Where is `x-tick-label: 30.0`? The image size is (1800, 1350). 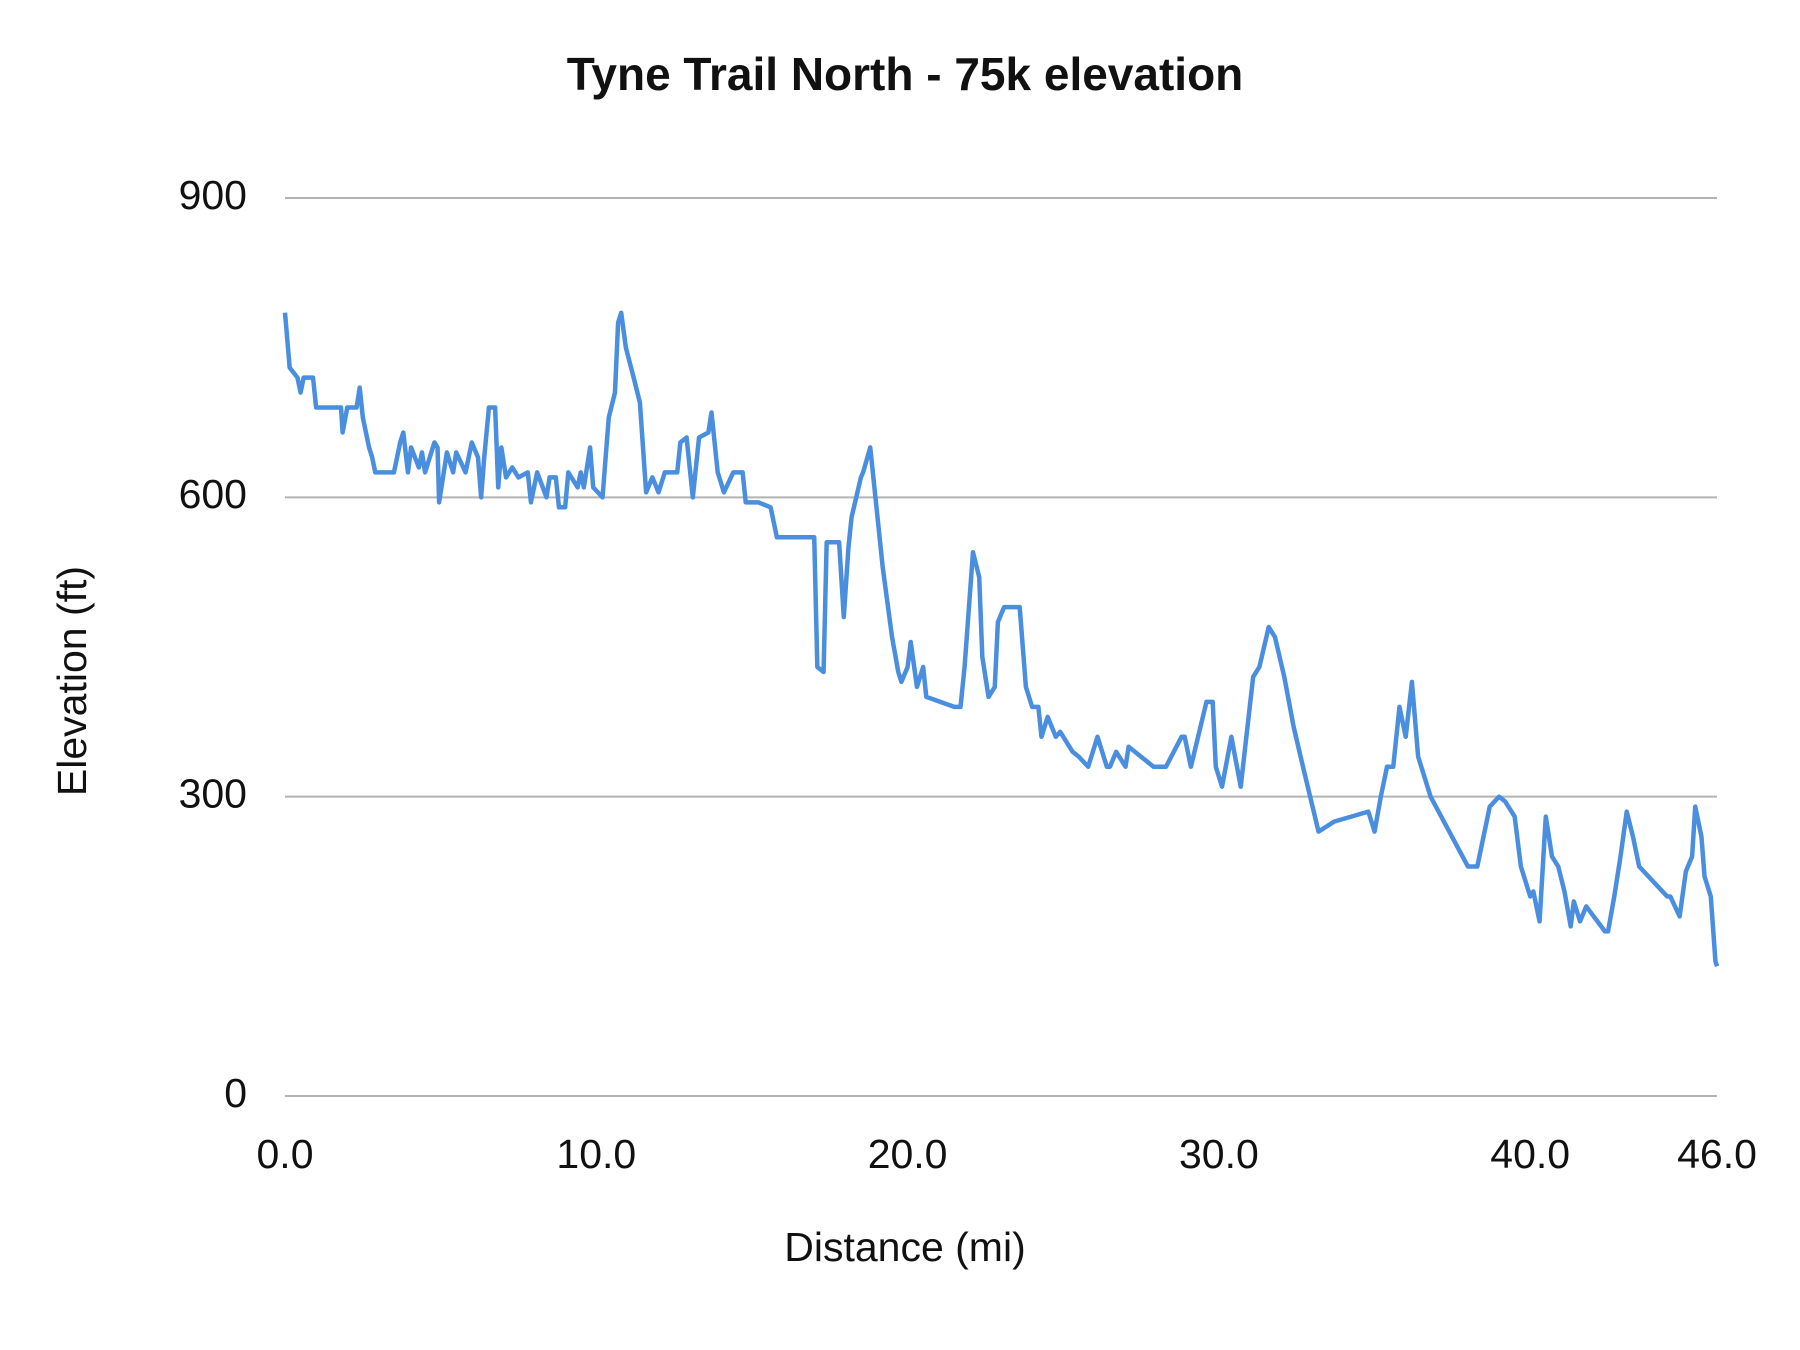 x-tick-label: 30.0 is located at coordinates (1219, 1154).